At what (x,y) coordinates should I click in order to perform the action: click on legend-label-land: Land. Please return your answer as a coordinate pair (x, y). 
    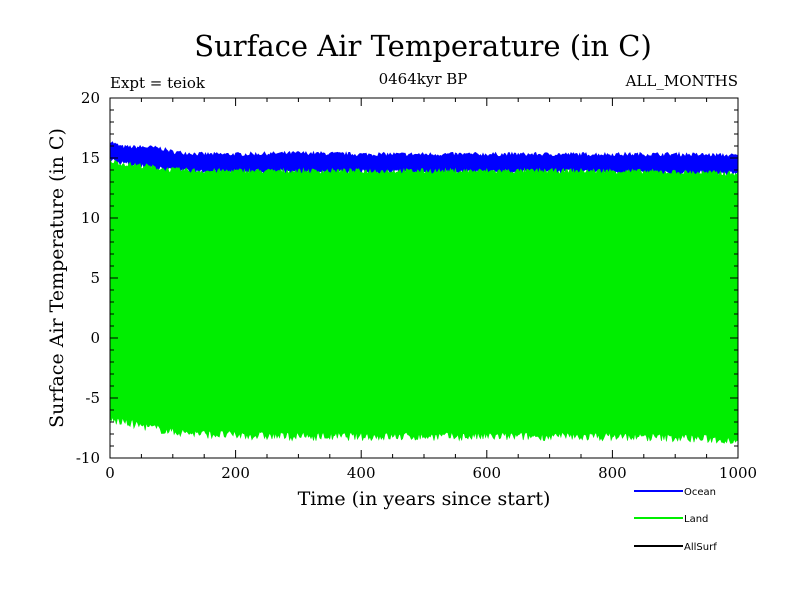
    Looking at the image, I should click on (696, 519).